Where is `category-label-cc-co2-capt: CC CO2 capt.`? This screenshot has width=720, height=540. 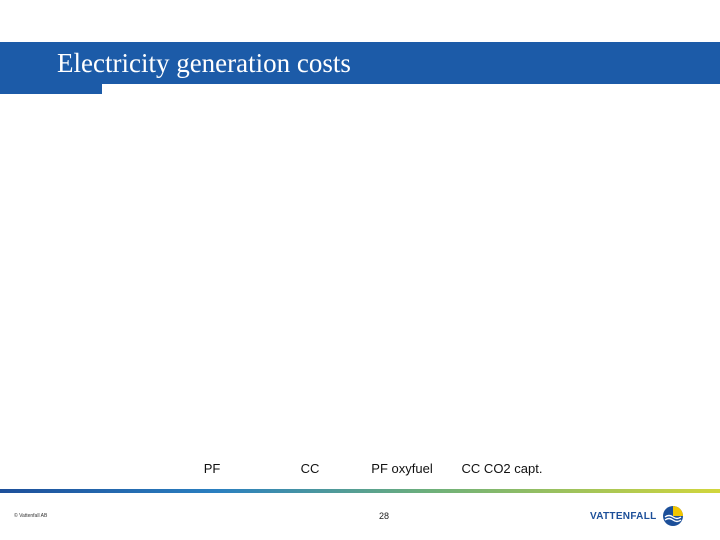 category-label-cc-co2-capt: CC CO2 capt. is located at coordinates (502, 468).